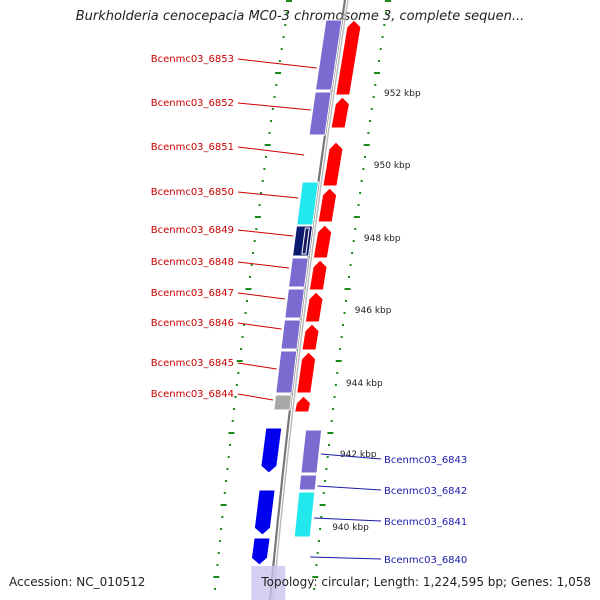 This screenshot has width=600, height=600. What do you see at coordinates (425, 460) in the screenshot?
I see `gene-label-right: Bcenmc03_6843` at bounding box center [425, 460].